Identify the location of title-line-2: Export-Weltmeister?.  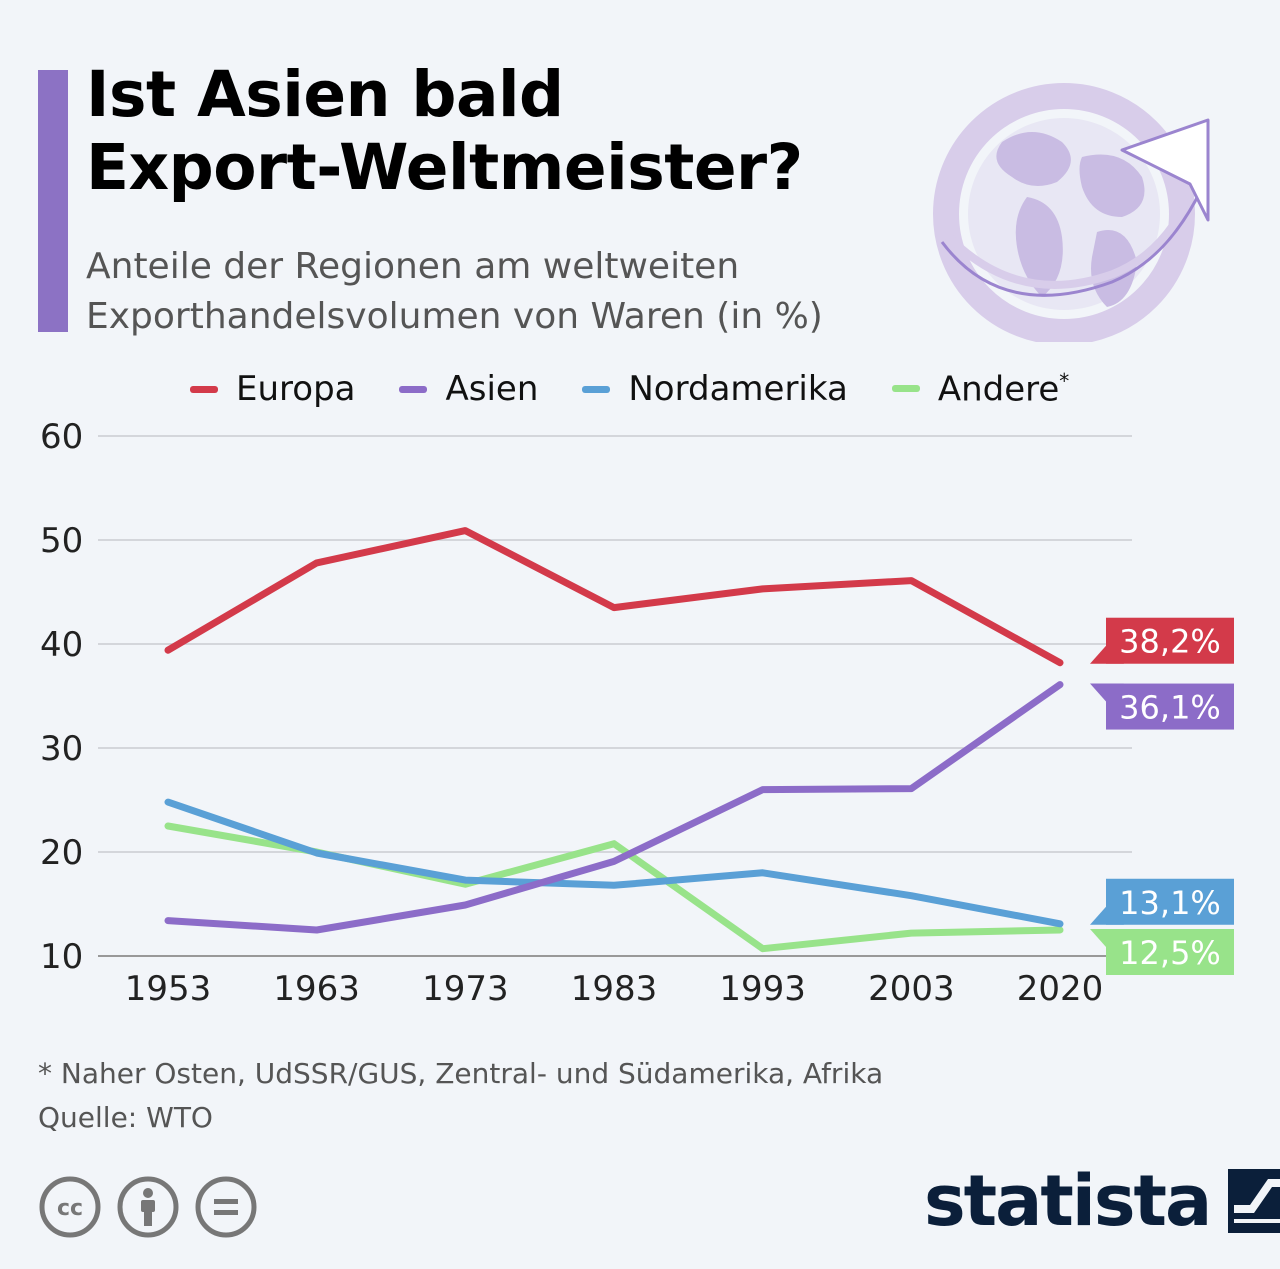
(444, 167).